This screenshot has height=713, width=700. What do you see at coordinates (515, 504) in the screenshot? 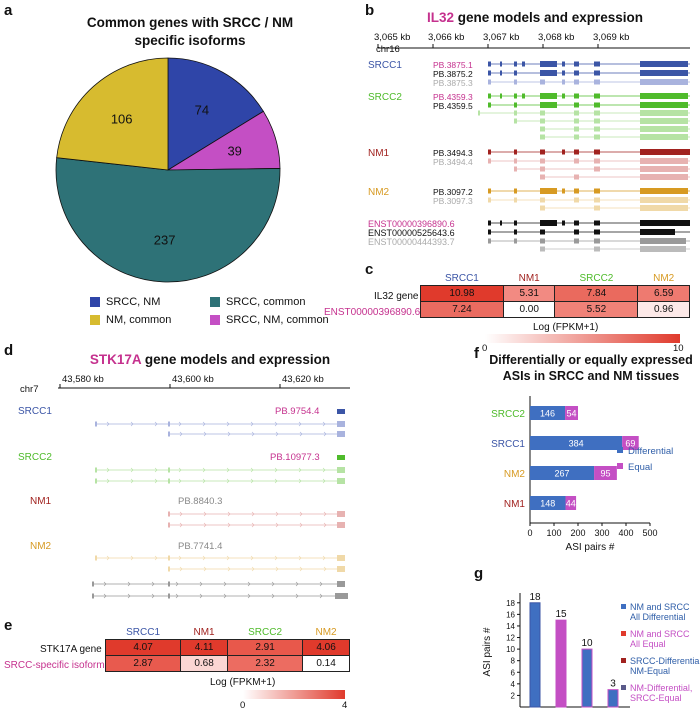
I see `bar-f-category-label: NM1` at bounding box center [515, 504].